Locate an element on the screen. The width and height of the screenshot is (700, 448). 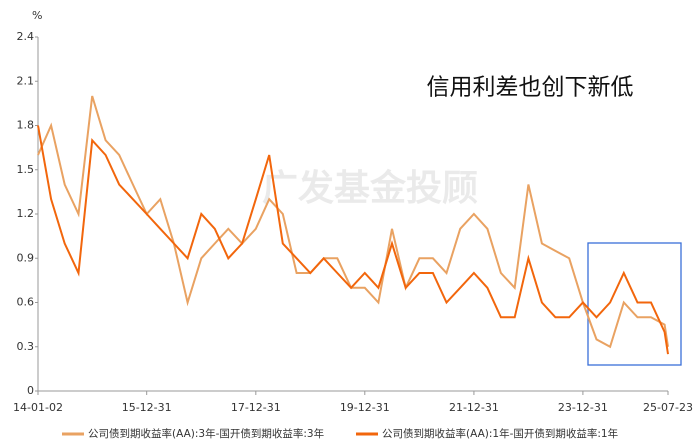
x-tick-label: 17-12-31 is located at coordinates (256, 407).